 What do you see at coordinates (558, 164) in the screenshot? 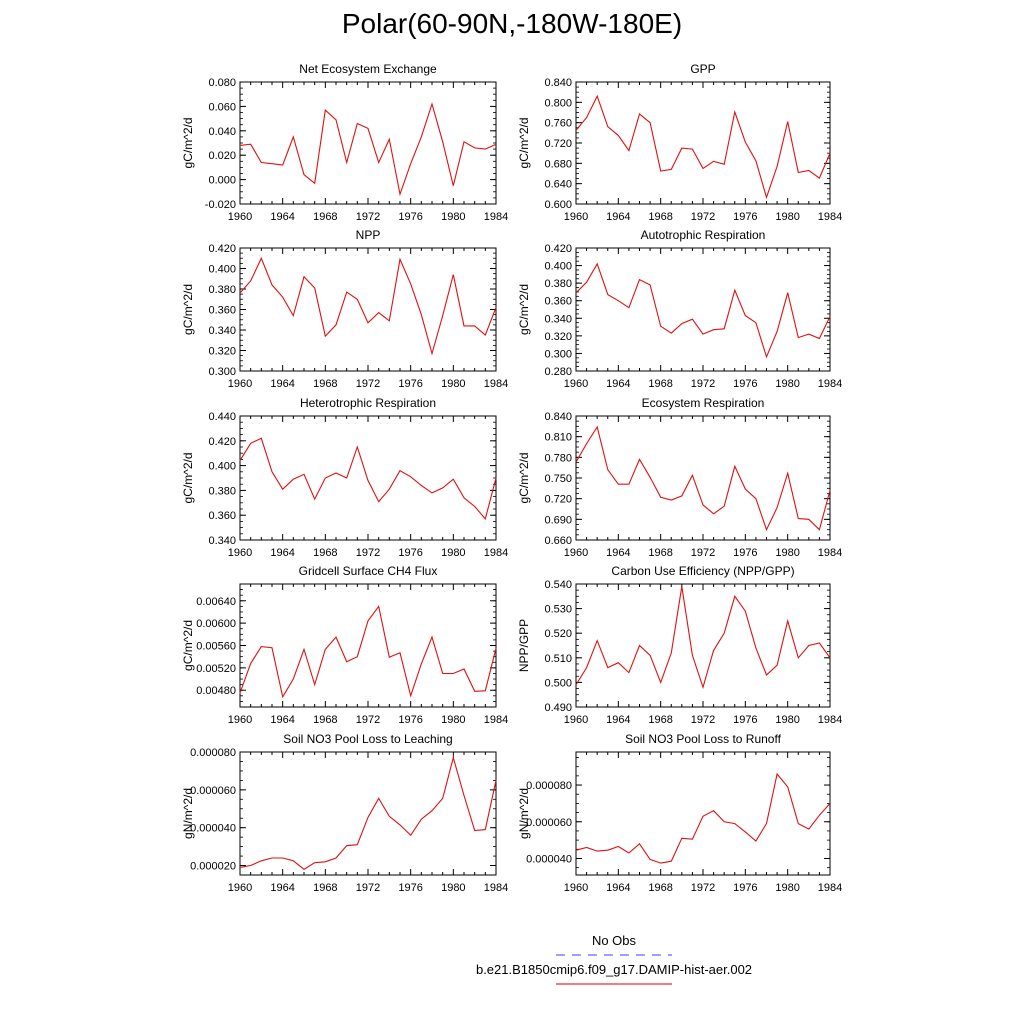
I see `y-tick-label: 0.680` at bounding box center [558, 164].